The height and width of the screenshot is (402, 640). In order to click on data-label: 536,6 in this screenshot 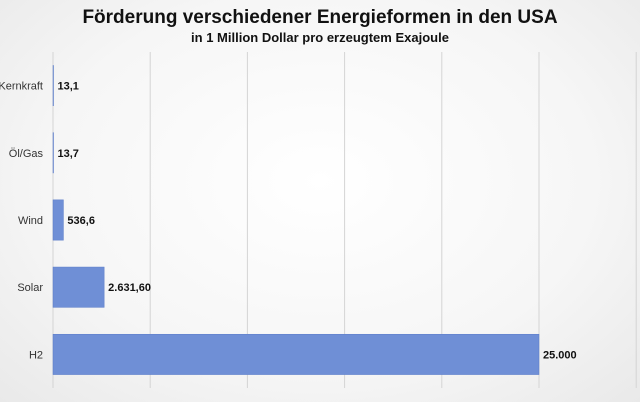, I will do `click(81, 221)`.